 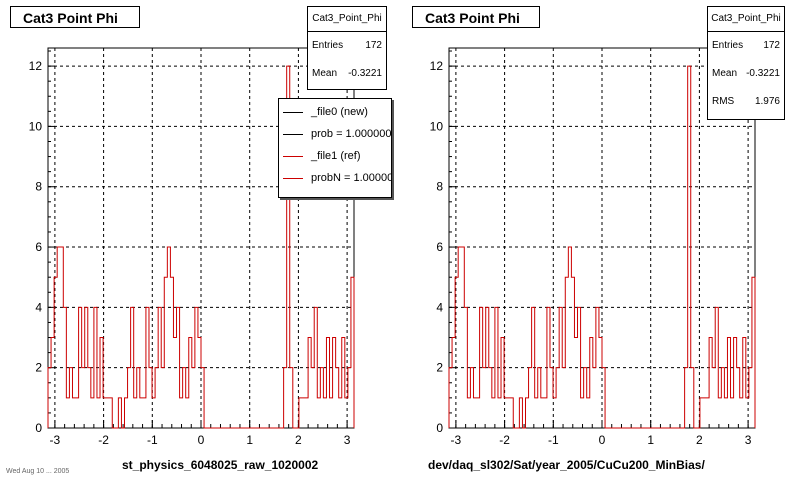 What do you see at coordinates (746, 102) in the screenshot?
I see `right-stats-row-rms: RMS 1.976` at bounding box center [746, 102].